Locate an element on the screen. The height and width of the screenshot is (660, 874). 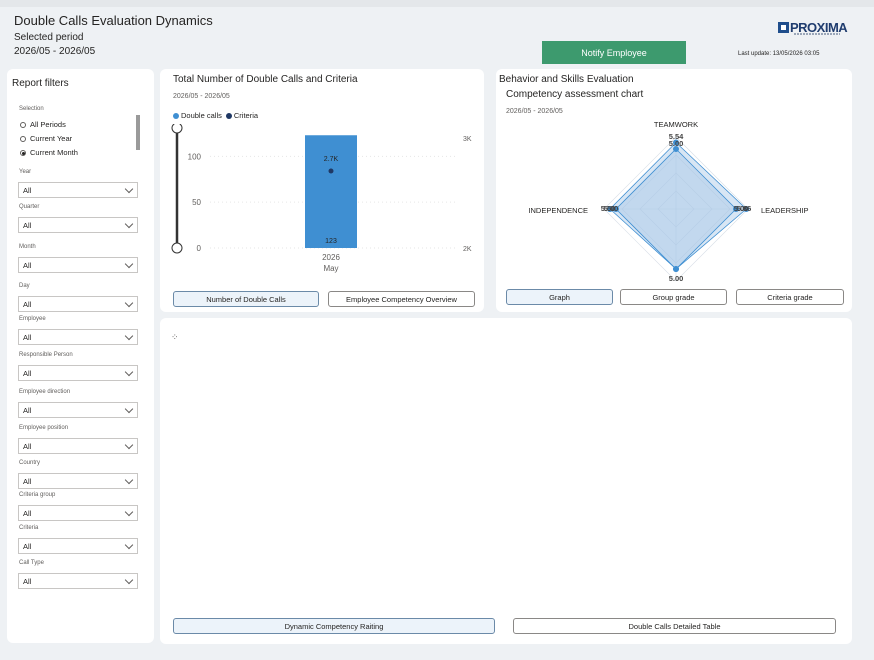
filter-select-employee-position: All is located at coordinates (78, 446).